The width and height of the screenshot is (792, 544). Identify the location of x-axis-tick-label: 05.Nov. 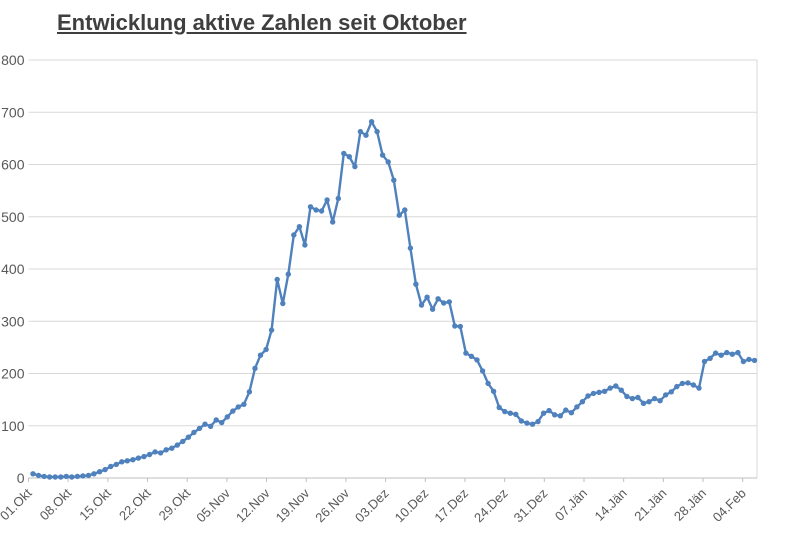
(213, 505).